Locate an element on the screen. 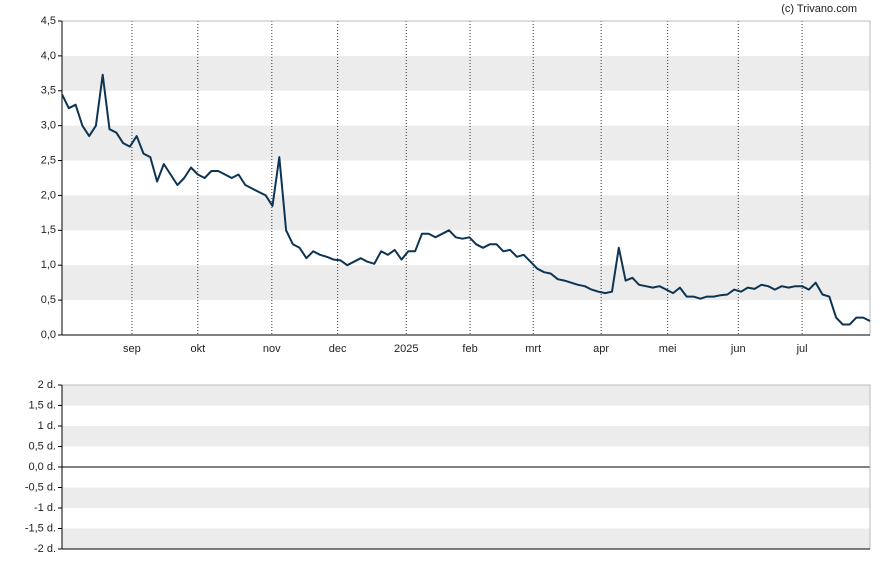 This screenshot has width=888, height=565. x-tick-label: 2025 is located at coordinates (406, 349).